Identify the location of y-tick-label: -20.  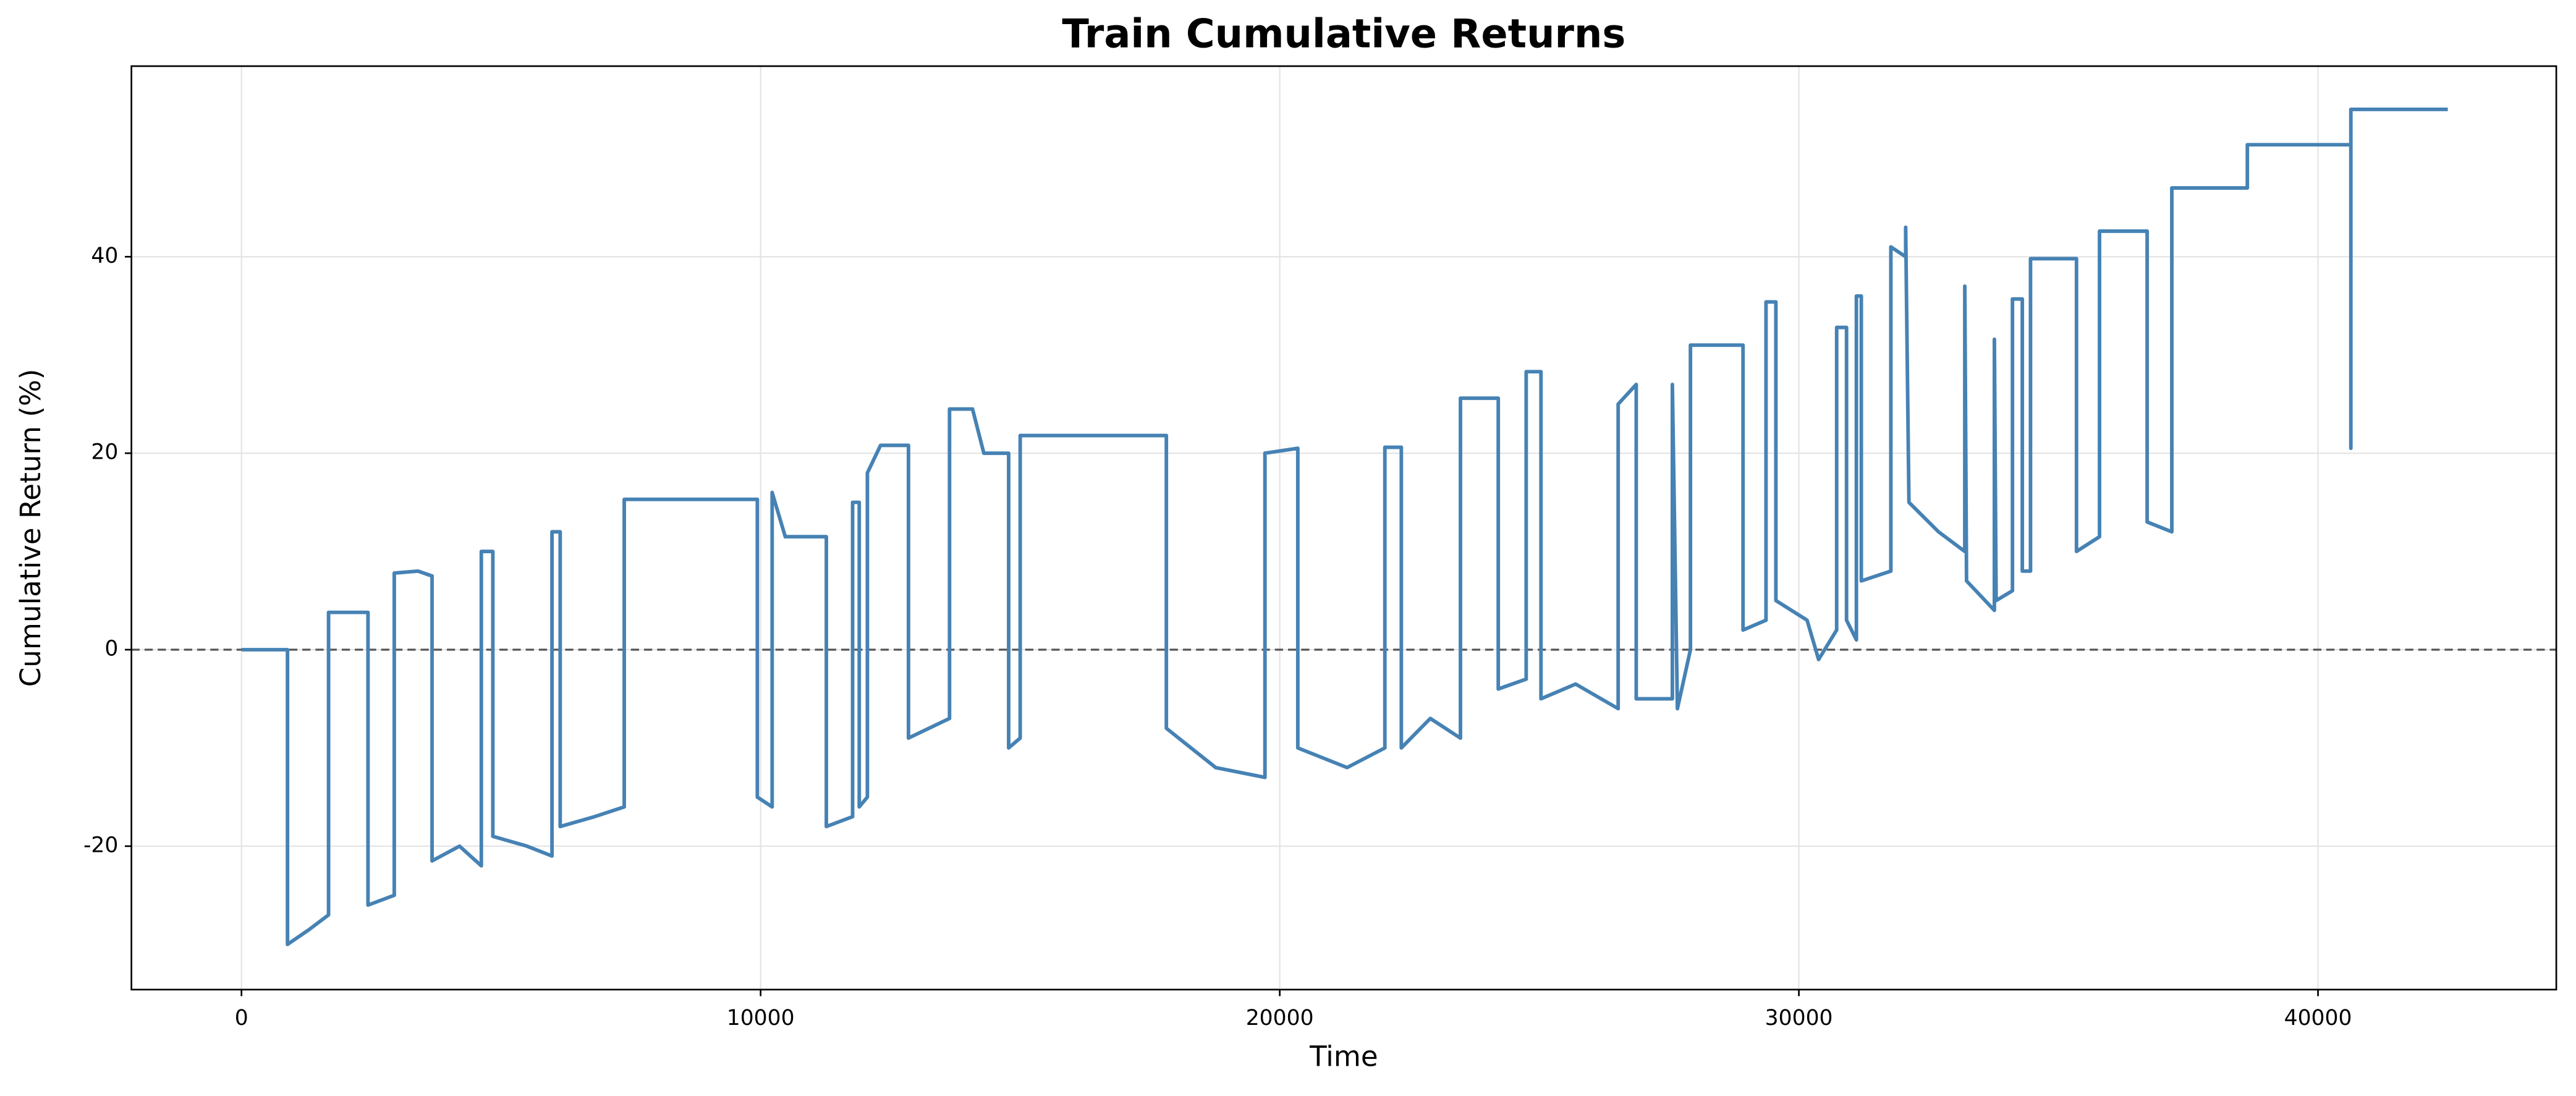
(100, 845).